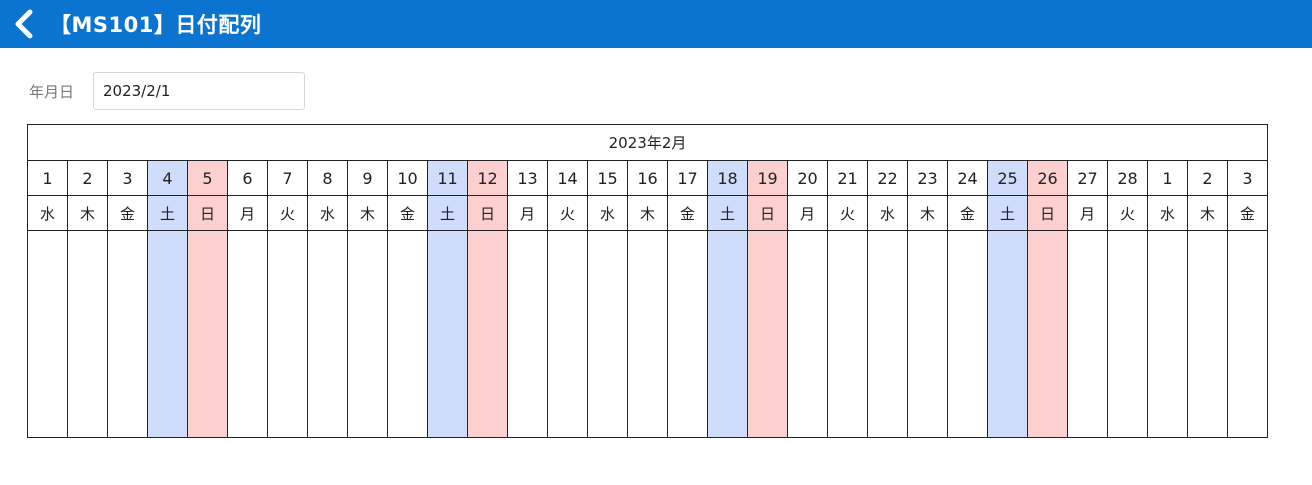 This screenshot has height=485, width=1312. What do you see at coordinates (247, 178) in the screenshot?
I see `day-number-cell: 6` at bounding box center [247, 178].